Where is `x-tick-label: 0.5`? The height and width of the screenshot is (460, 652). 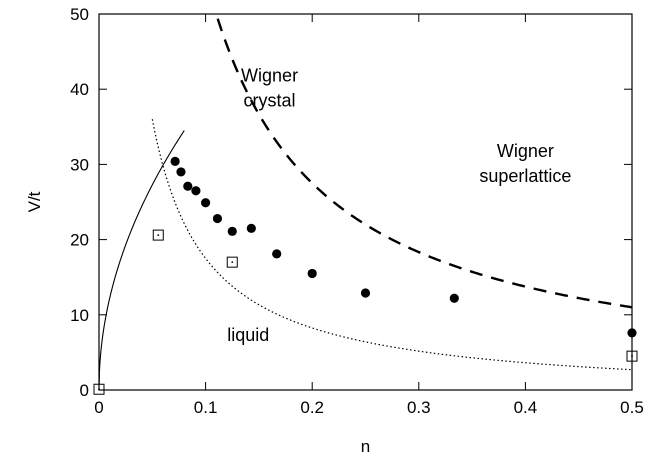
x-tick-label: 0.5 is located at coordinates (632, 407).